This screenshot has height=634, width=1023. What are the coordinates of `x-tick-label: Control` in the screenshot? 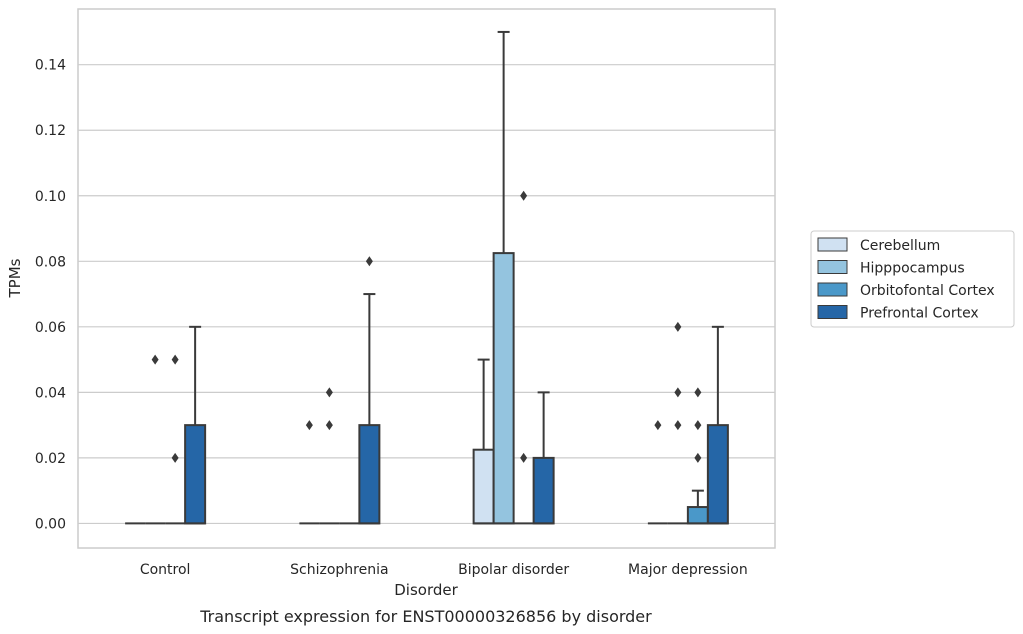 It's located at (165, 570).